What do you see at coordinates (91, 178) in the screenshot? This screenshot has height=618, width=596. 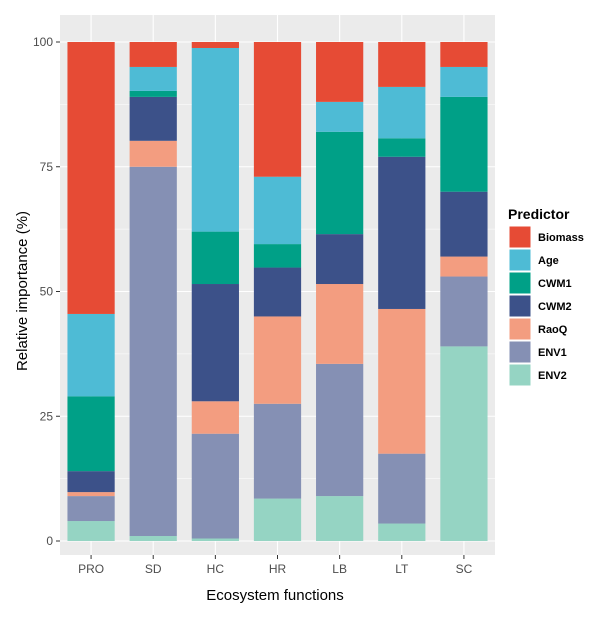 I see `bar-segment-pro-biomass` at bounding box center [91, 178].